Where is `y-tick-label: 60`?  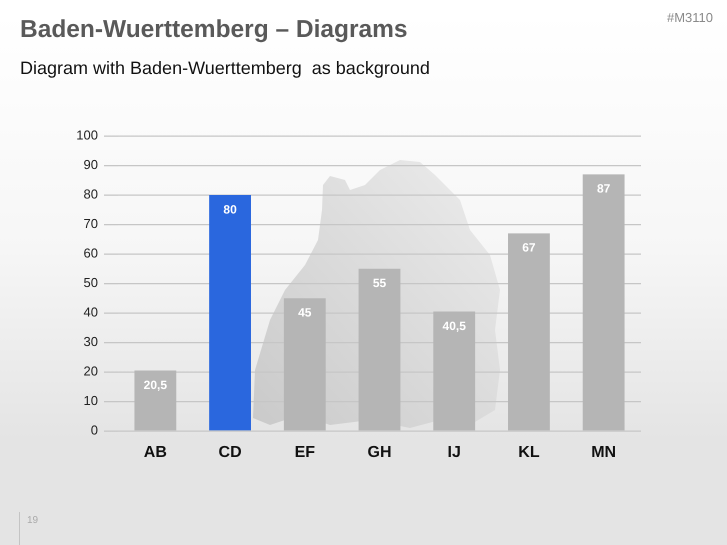
y-tick-label: 60 is located at coordinates (91, 253).